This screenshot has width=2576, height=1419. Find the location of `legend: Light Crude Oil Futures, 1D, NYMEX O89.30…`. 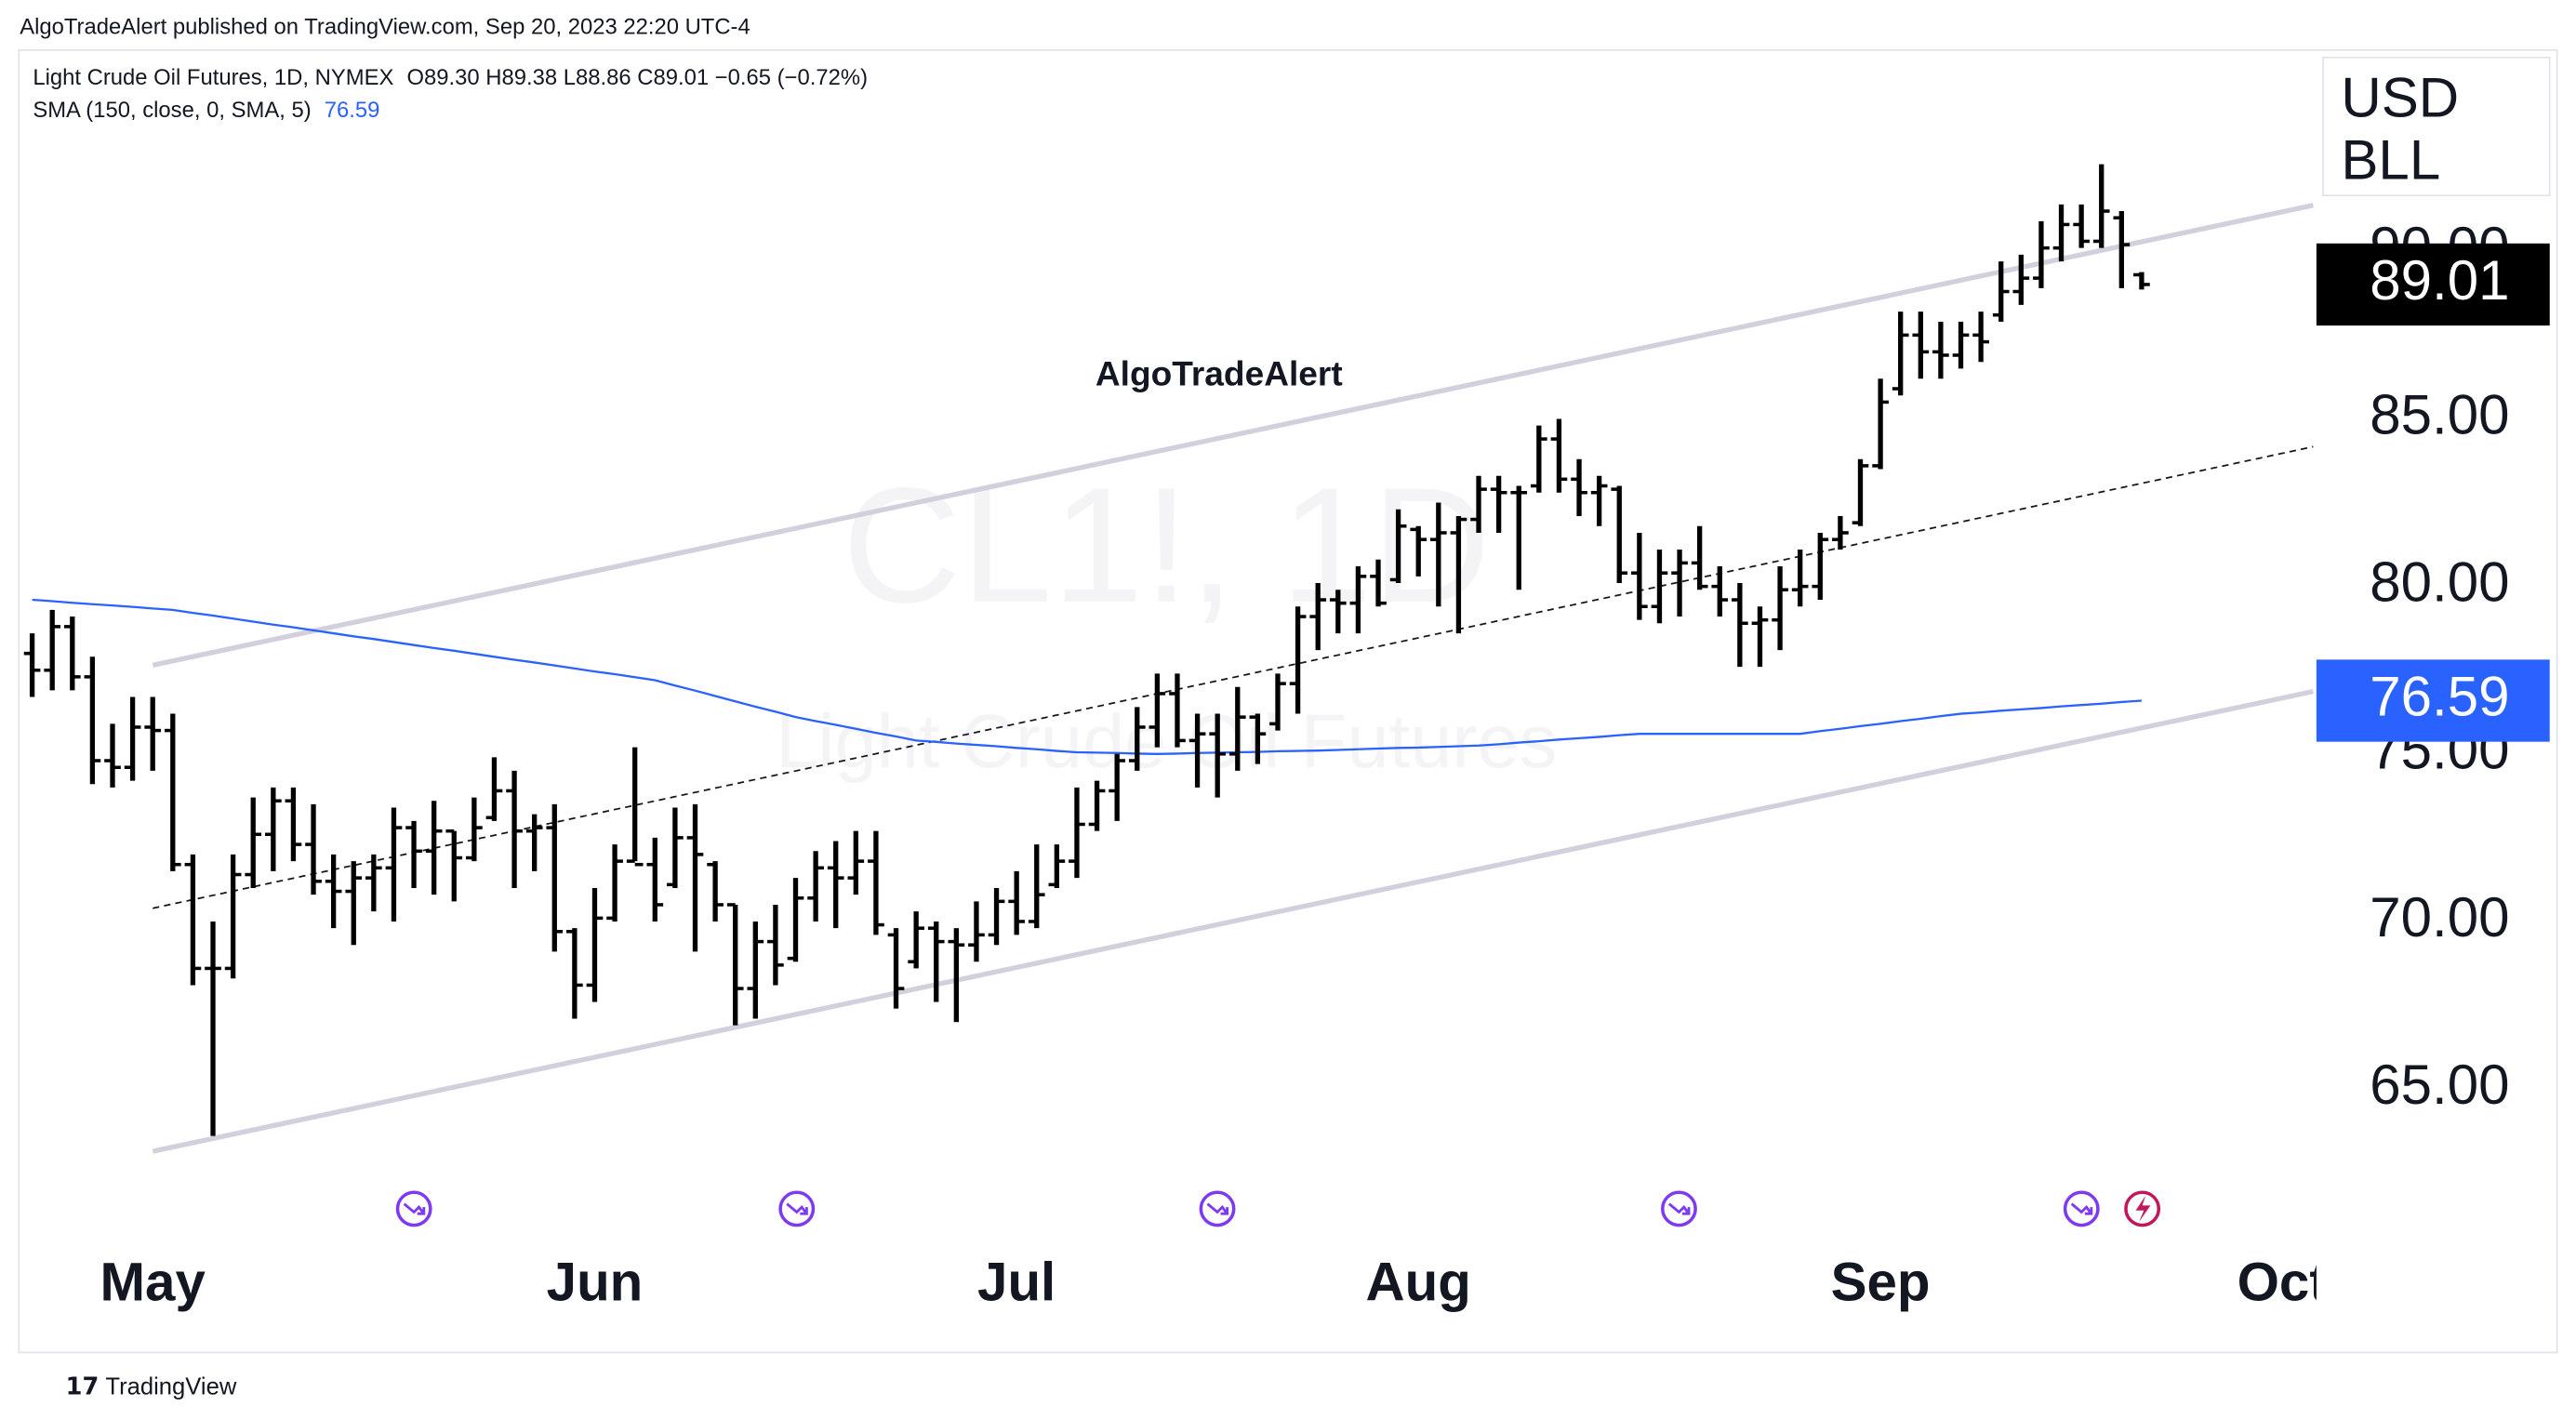

legend: Light Crude Oil Futures, 1D, NYMEX O89.30… is located at coordinates (450, 94).